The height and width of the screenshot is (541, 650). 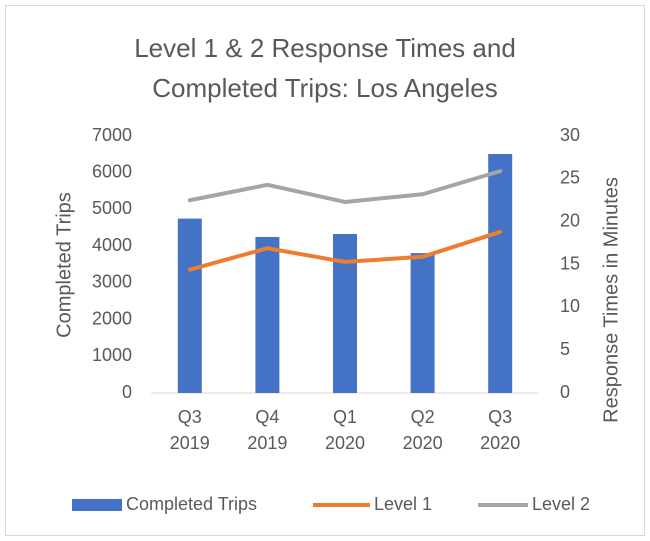 I want to click on x-tick-label: Q3 2020, so click(x=500, y=430).